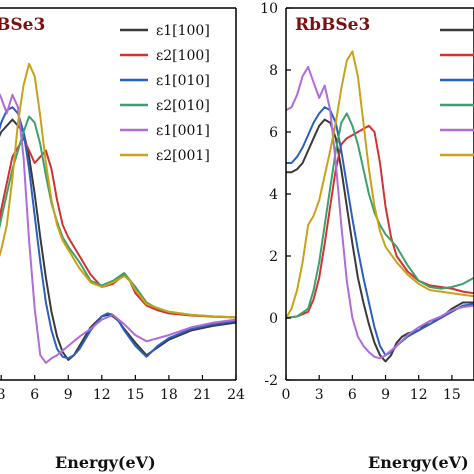 The width and height of the screenshot is (474, 474). Describe the element at coordinates (183, 31) in the screenshot. I see `legend-label: ε1[100]` at that location.